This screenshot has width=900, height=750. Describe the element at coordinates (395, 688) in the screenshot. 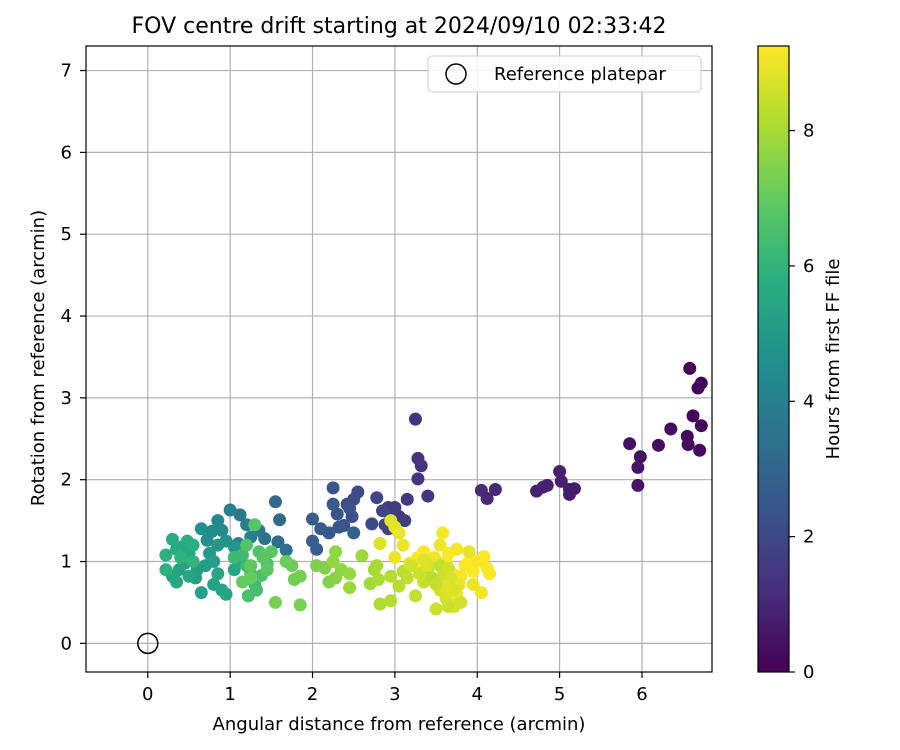

I see `x-axis-ticks: 0 1 2 3 4 5 6` at that location.